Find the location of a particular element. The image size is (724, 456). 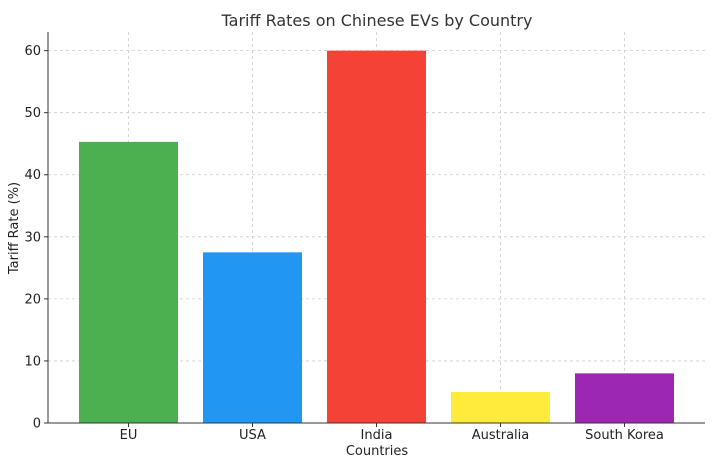

x-tick-label-eu: EU is located at coordinates (129, 435).